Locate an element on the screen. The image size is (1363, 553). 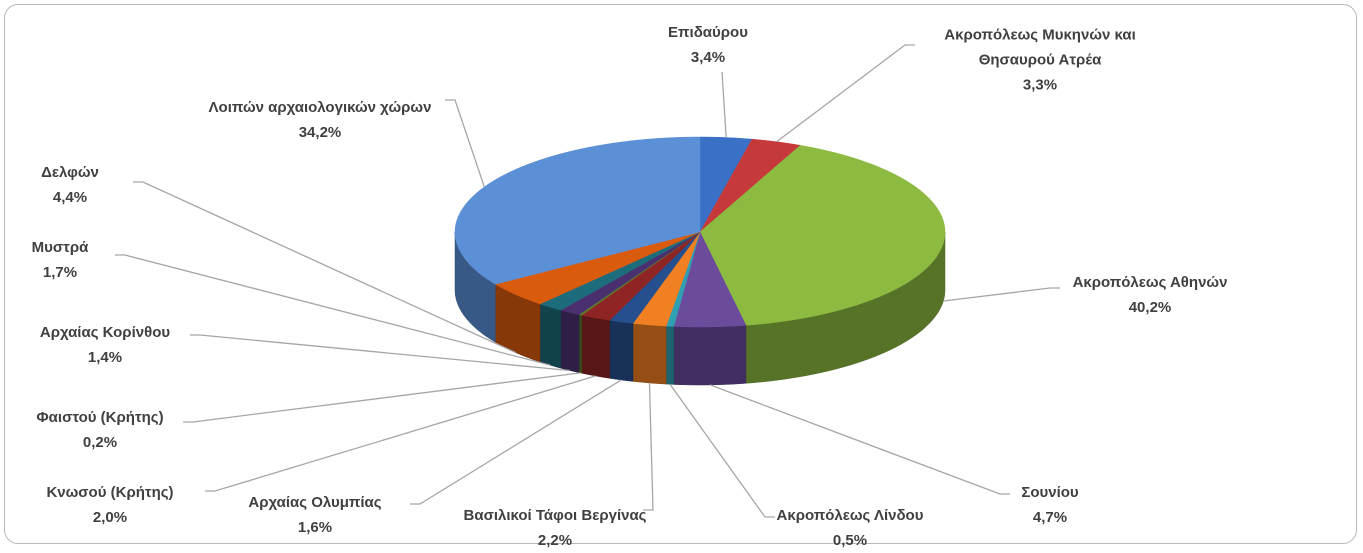
value-label: 3,4% is located at coordinates (708, 57).